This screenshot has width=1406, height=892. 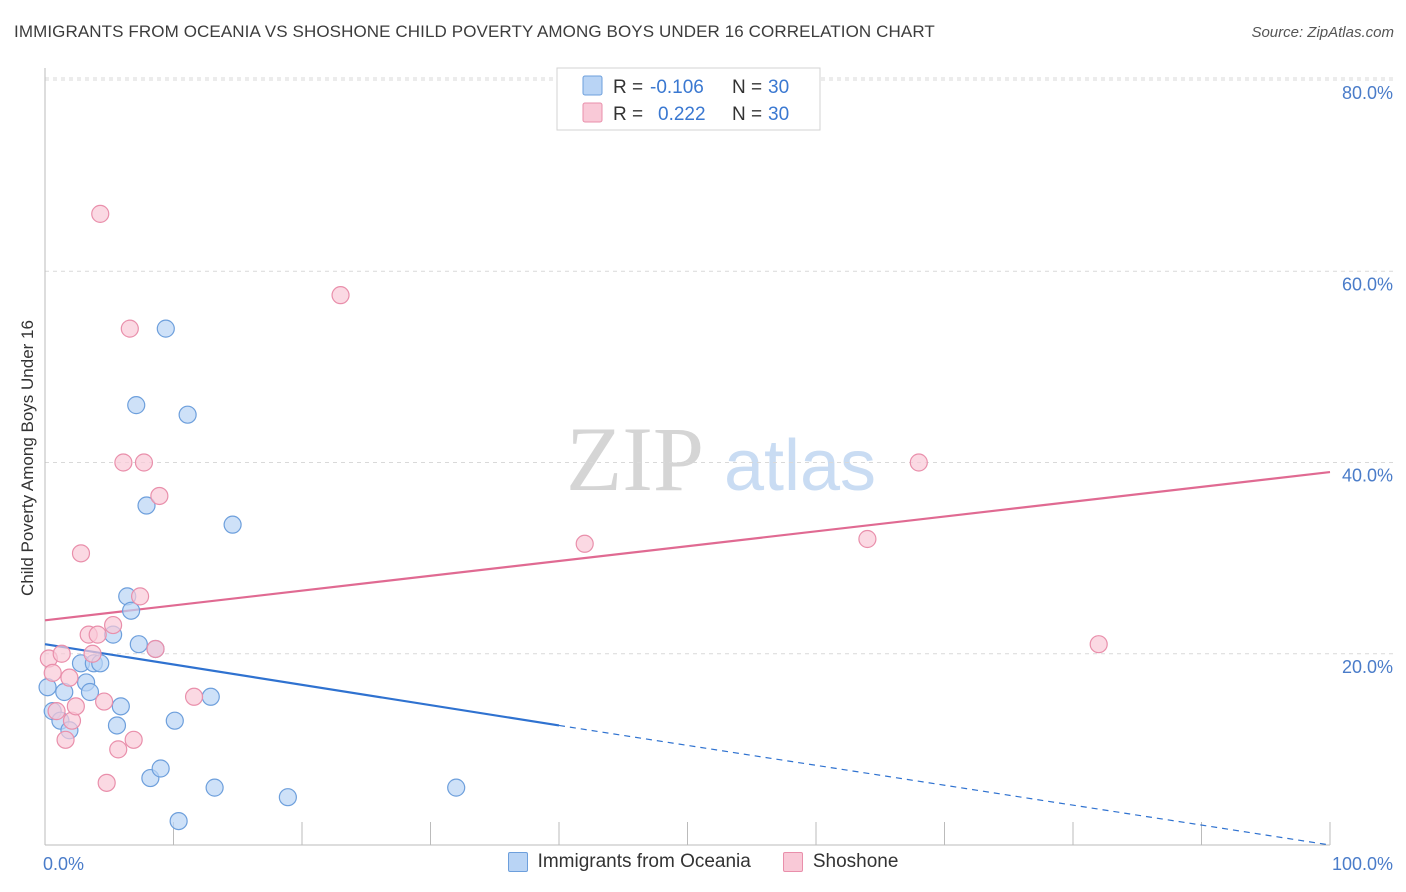 What do you see at coordinates (944, 785) in the screenshot?
I see `blue-trend-extension` at bounding box center [944, 785].